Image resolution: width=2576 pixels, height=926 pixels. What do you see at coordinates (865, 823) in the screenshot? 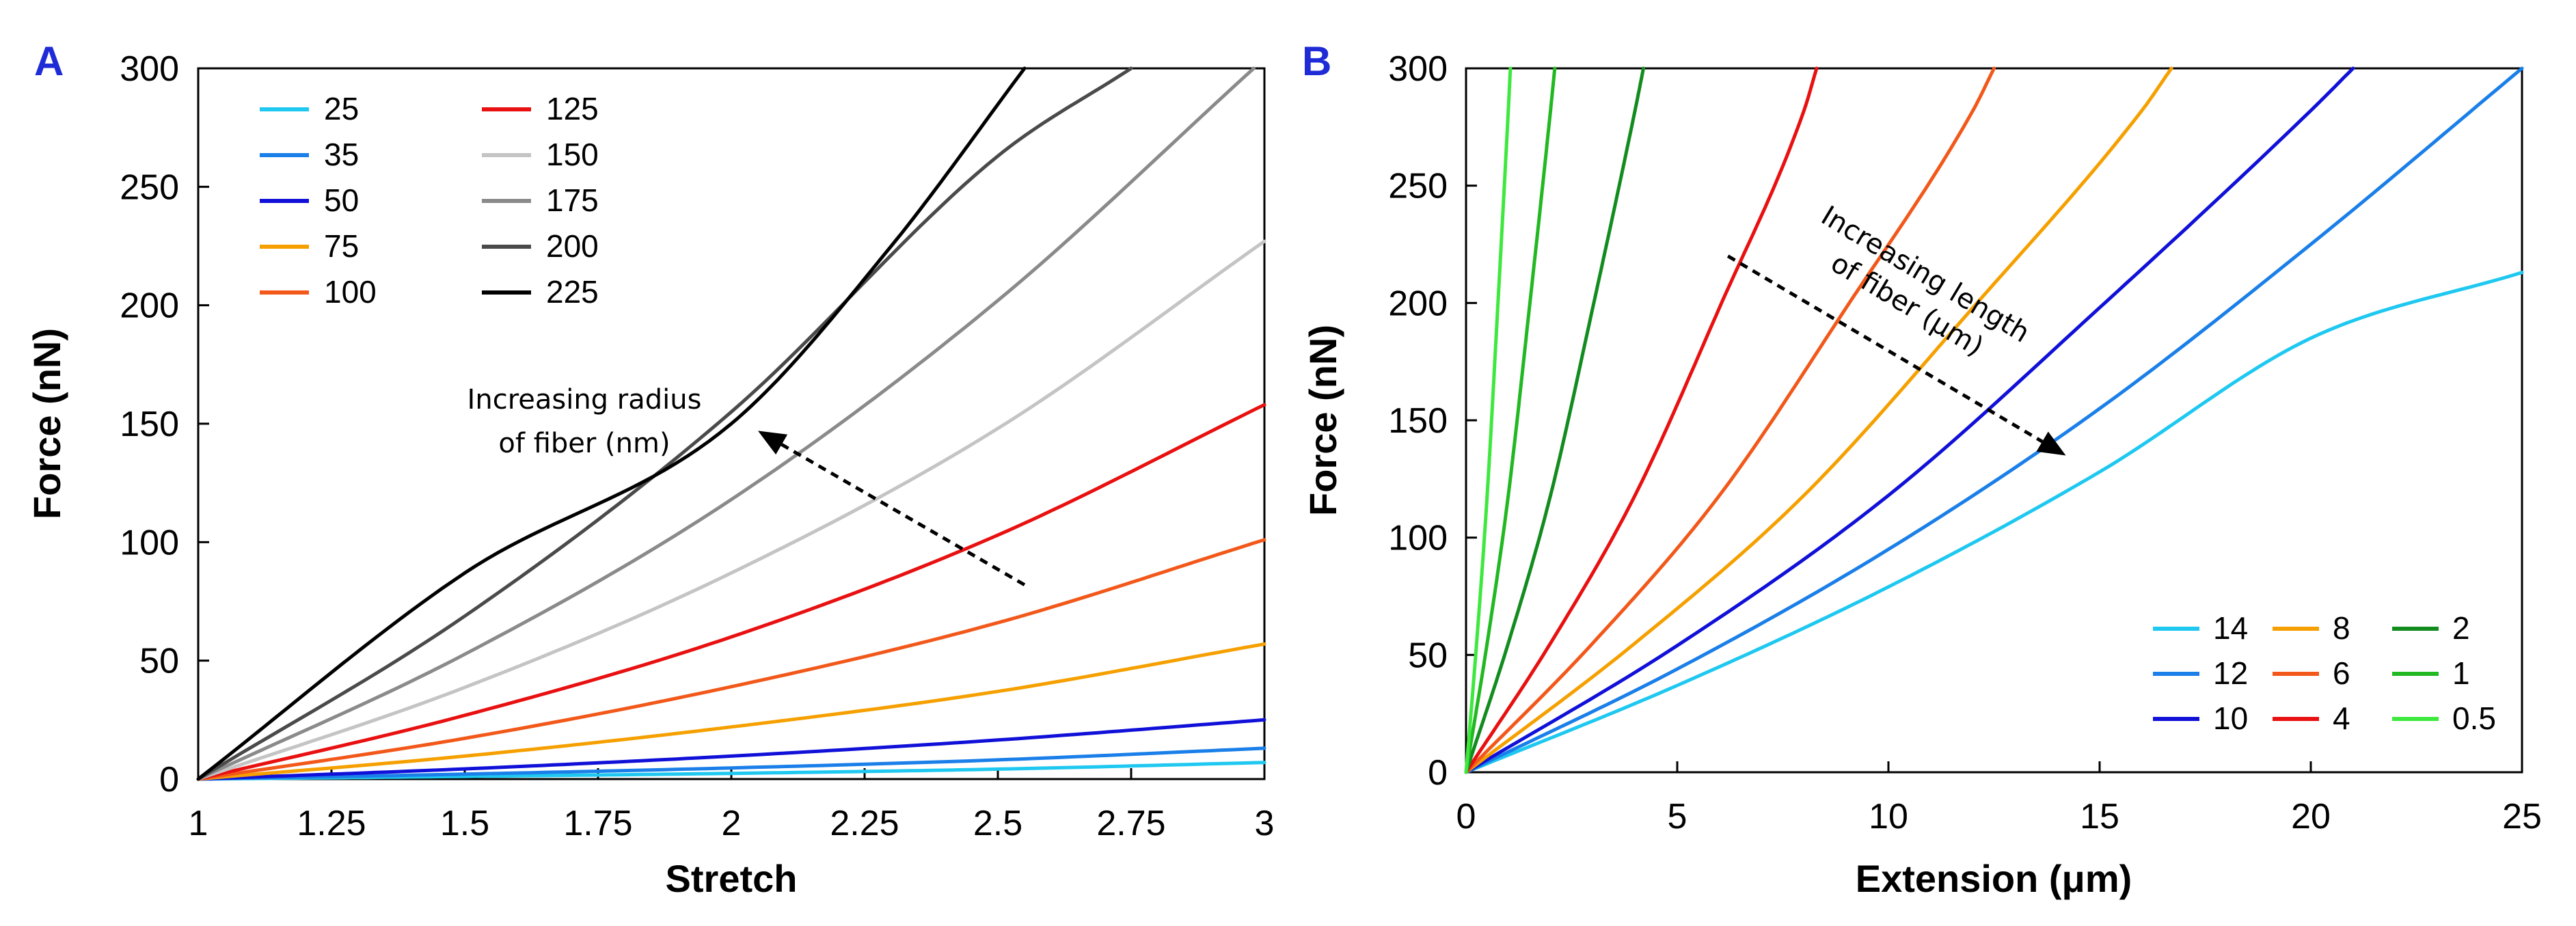
I see `panel-a-x-tick-label: 2.25` at bounding box center [865, 823].